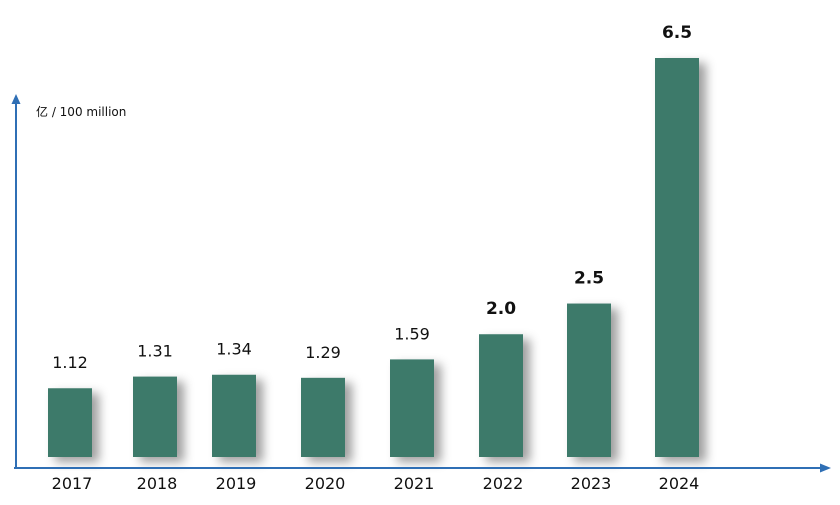  Describe the element at coordinates (155, 416) in the screenshot. I see `bar-2018` at that location.